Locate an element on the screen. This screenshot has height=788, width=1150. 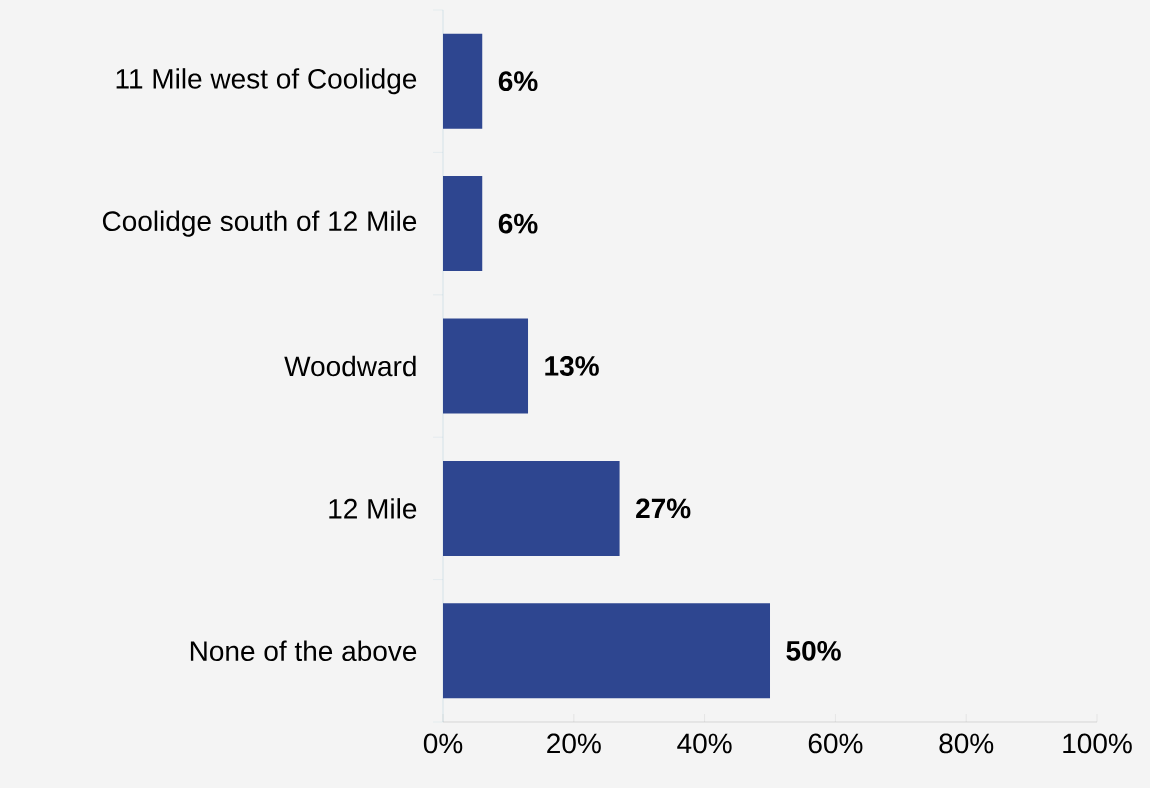
x-tick-label: 100% is located at coordinates (1097, 743).